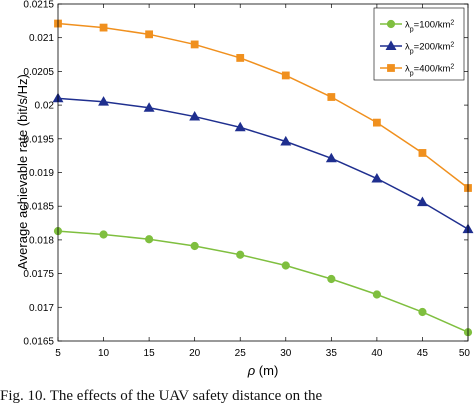 Image resolution: width=474 pixels, height=406 pixels. What do you see at coordinates (266, 370) in the screenshot?
I see `x-axis-label-unit: (m)` at bounding box center [266, 370].